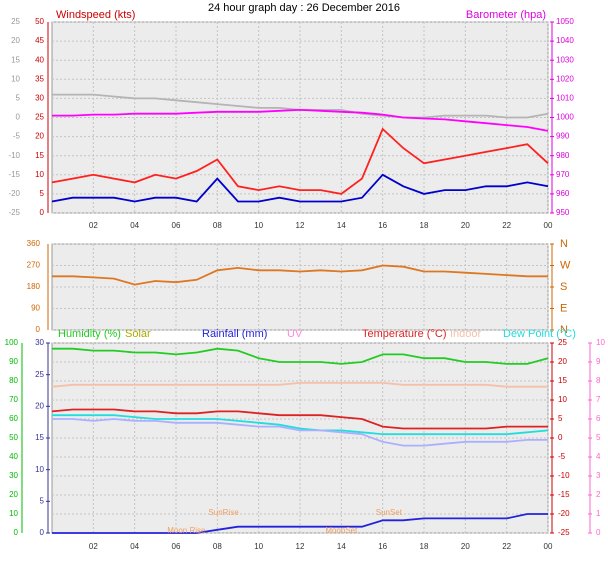 This screenshot has height=561, width=608. Describe the element at coordinates (234, 334) in the screenshot. I see `legend-entry: Rainfall (mm)` at that location.